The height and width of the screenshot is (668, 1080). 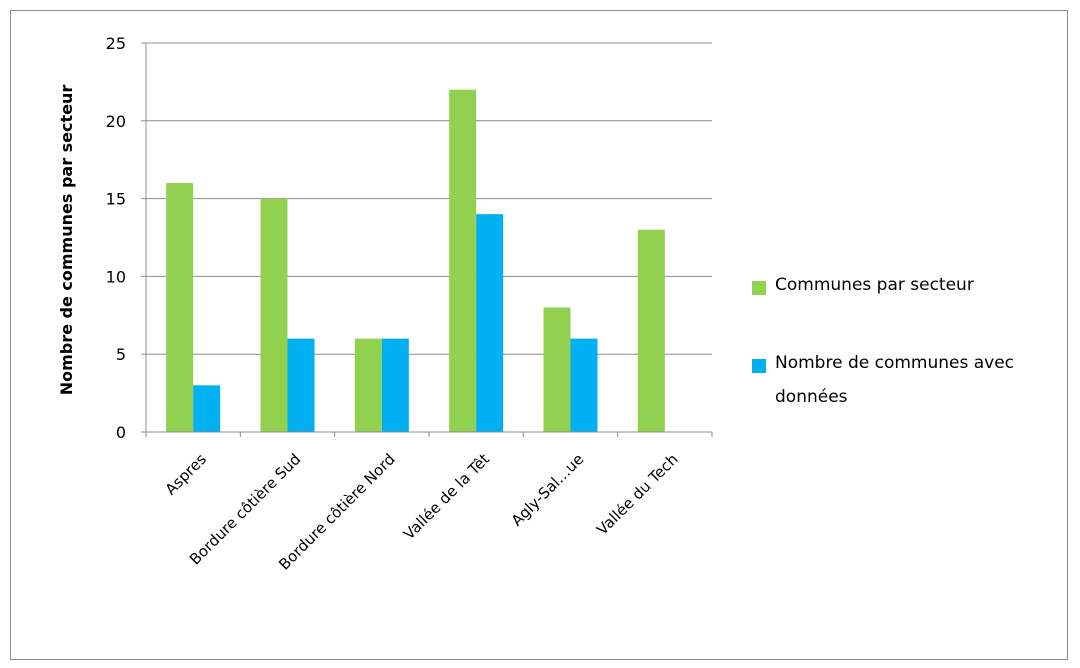 I want to click on x-category-label: Agly-Sal…ue, so click(x=548, y=490).